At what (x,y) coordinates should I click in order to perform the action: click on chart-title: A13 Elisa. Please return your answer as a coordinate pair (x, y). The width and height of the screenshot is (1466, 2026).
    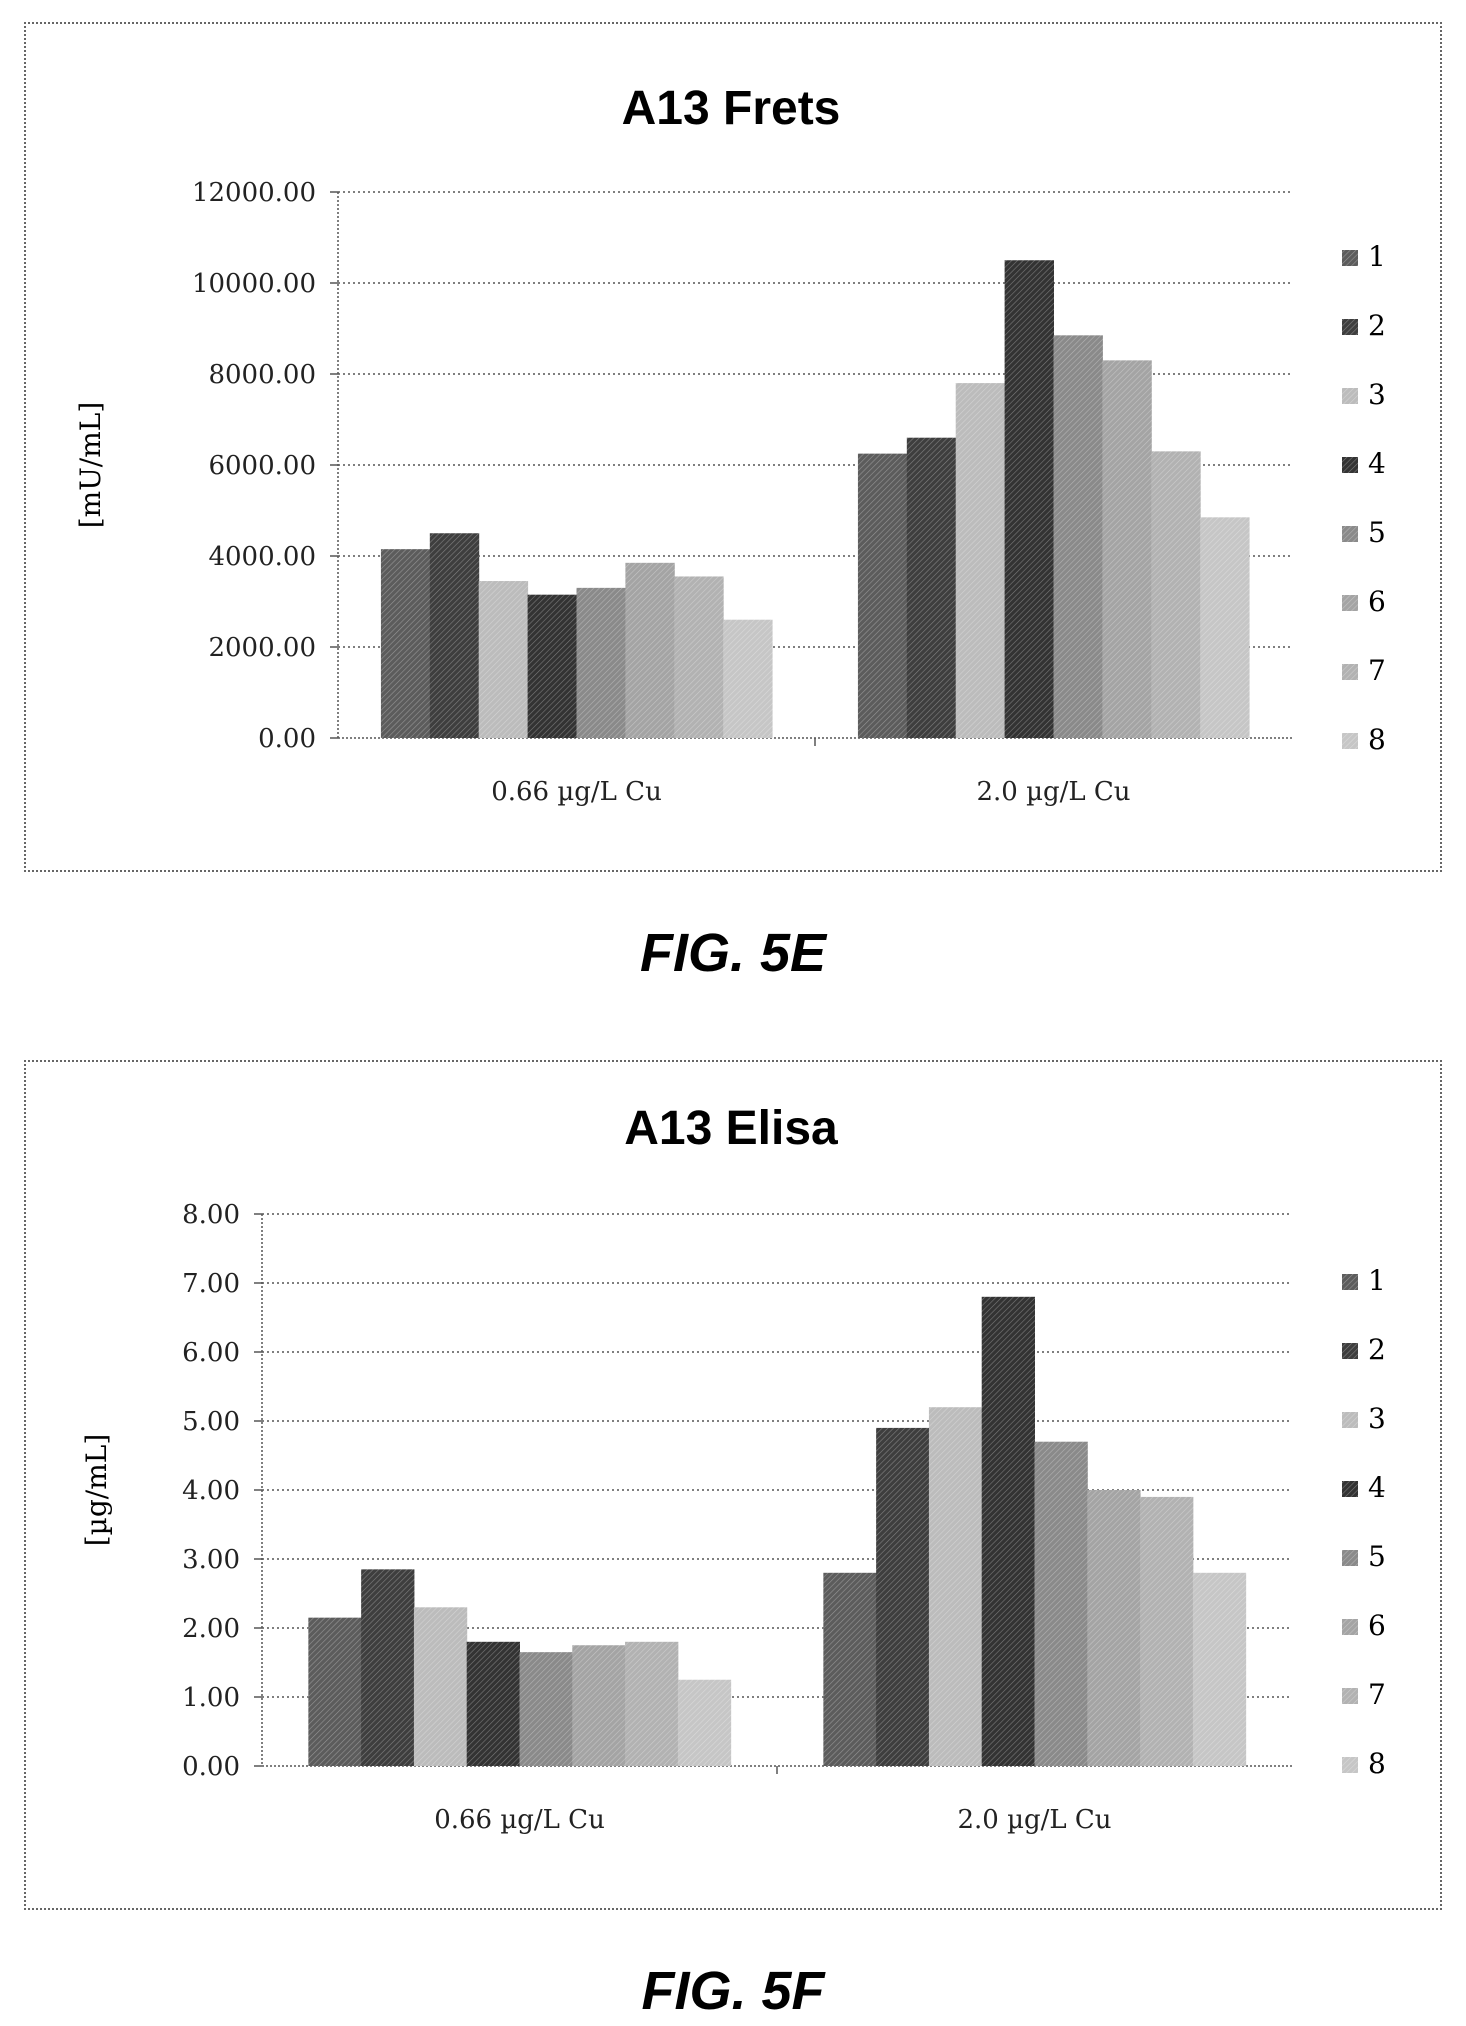
    Looking at the image, I should click on (731, 1128).